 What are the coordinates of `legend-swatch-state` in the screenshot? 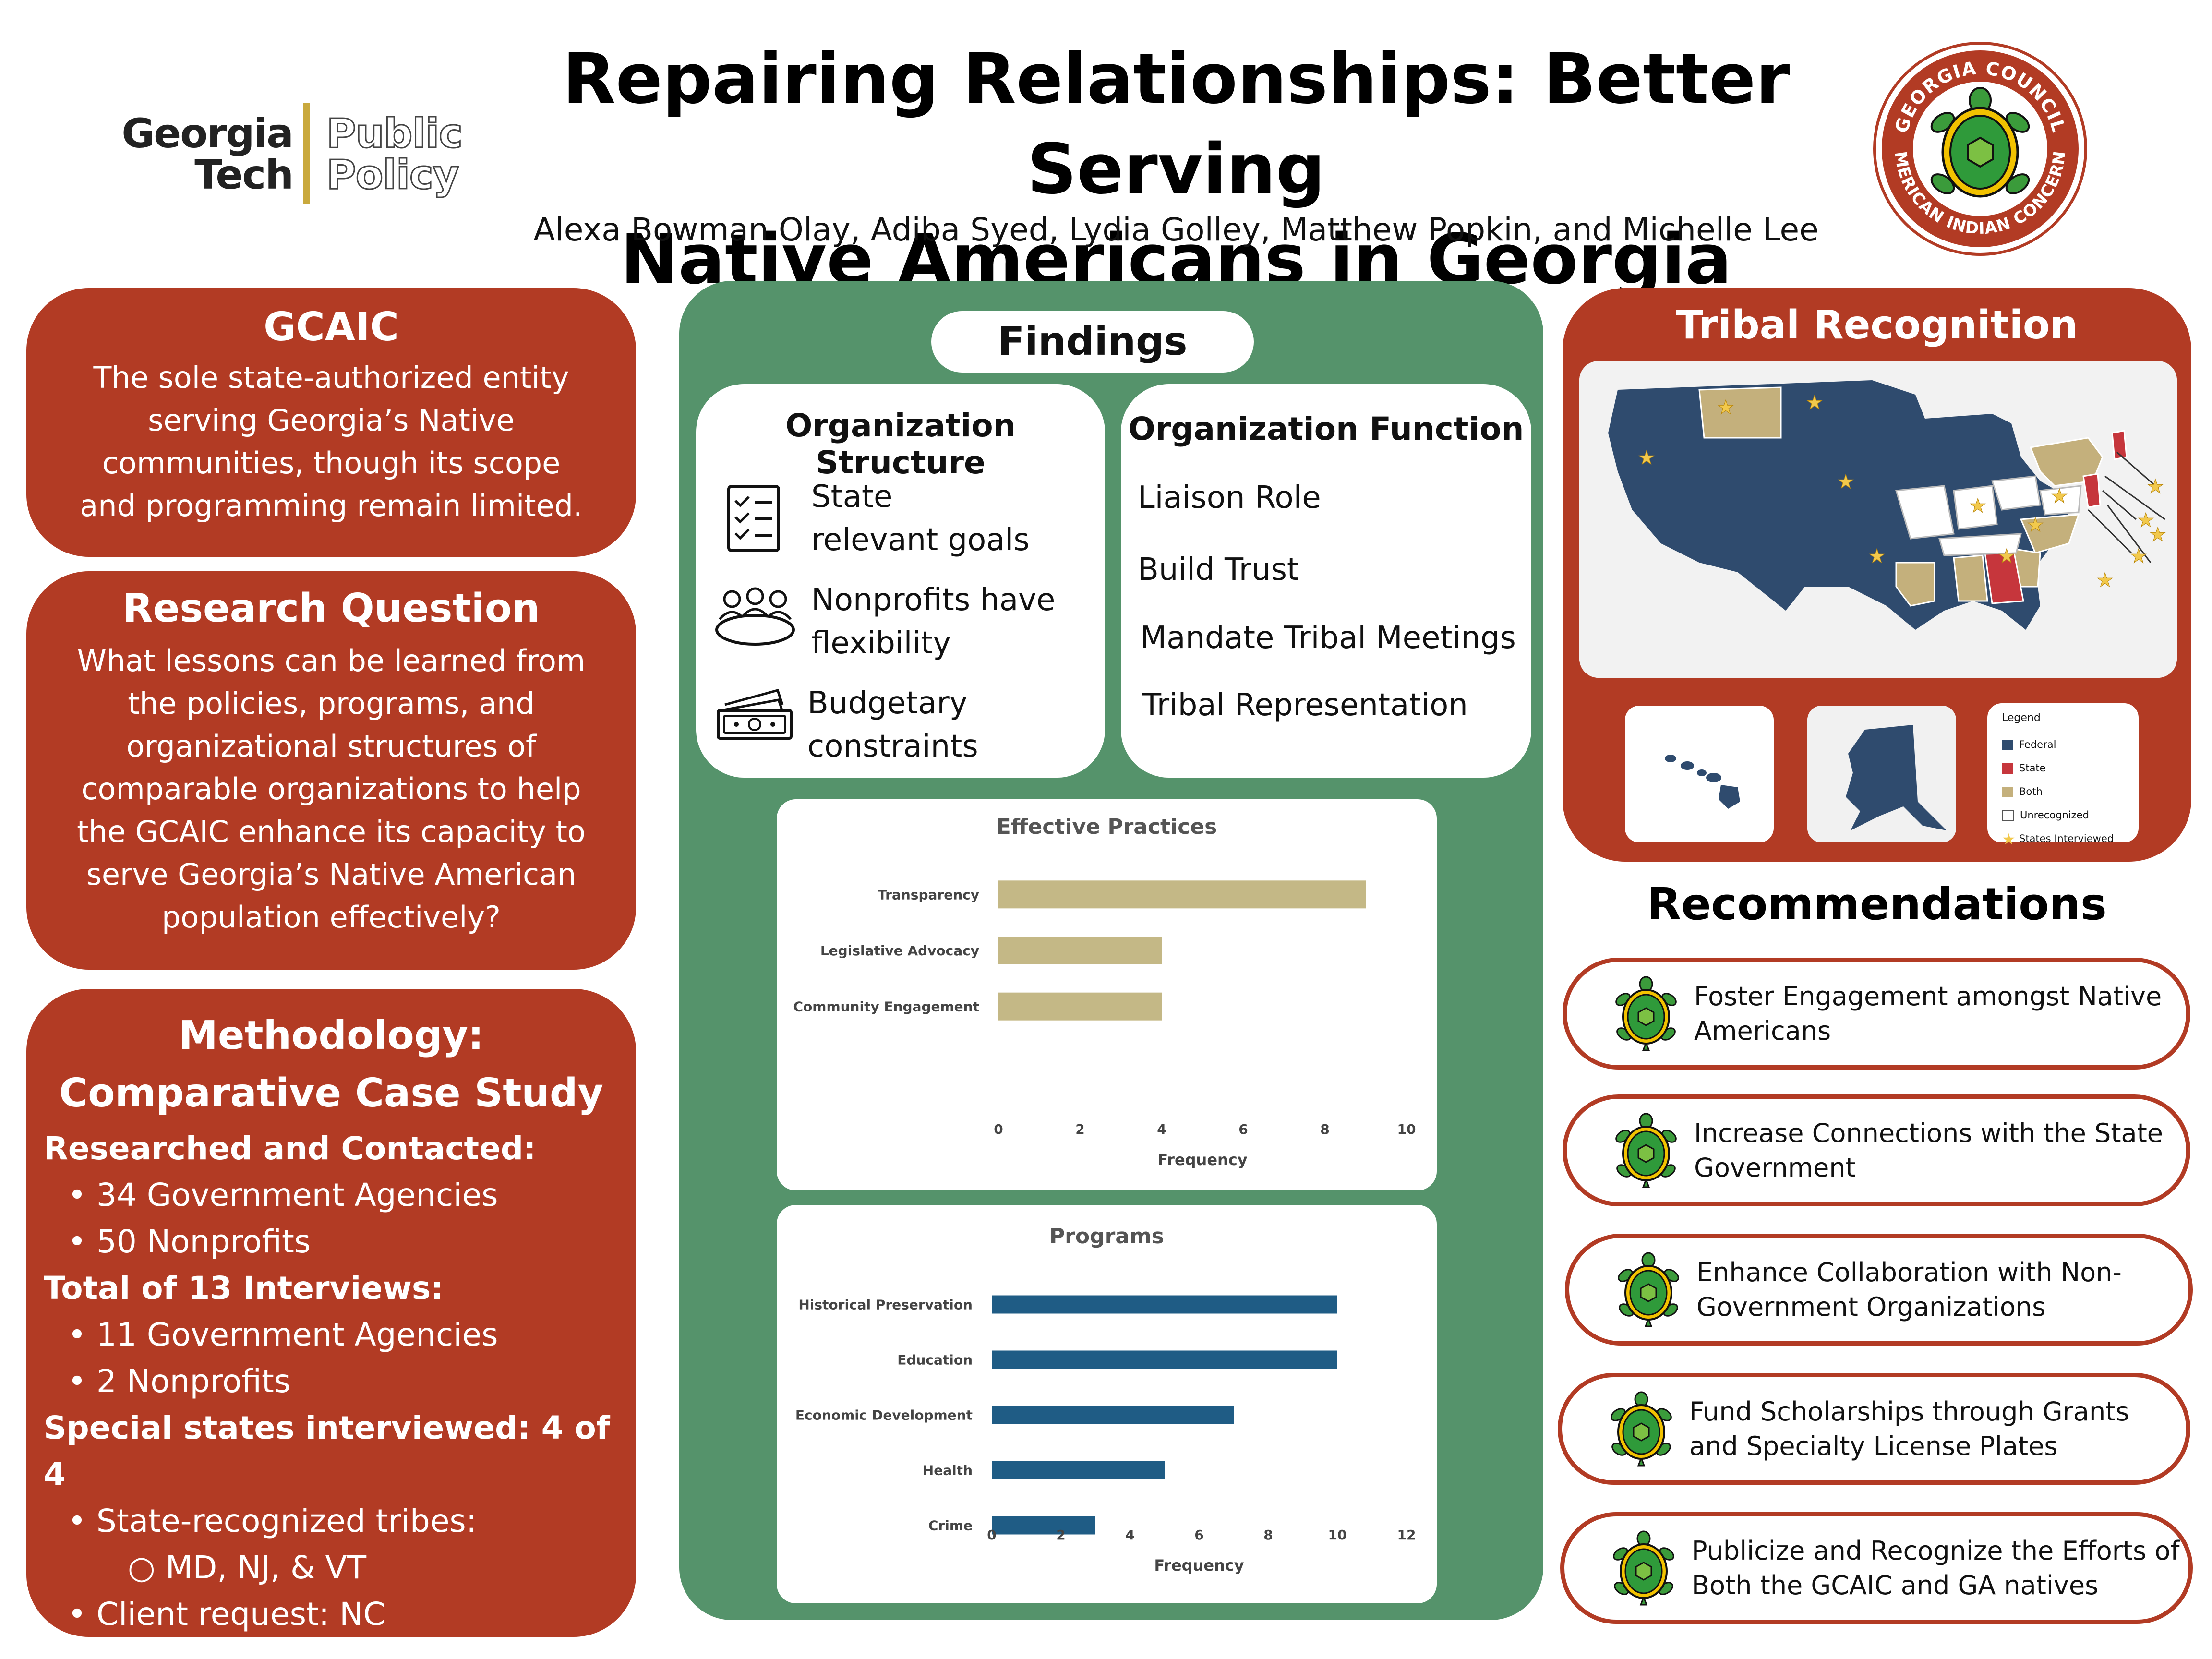 It's located at (2007, 768).